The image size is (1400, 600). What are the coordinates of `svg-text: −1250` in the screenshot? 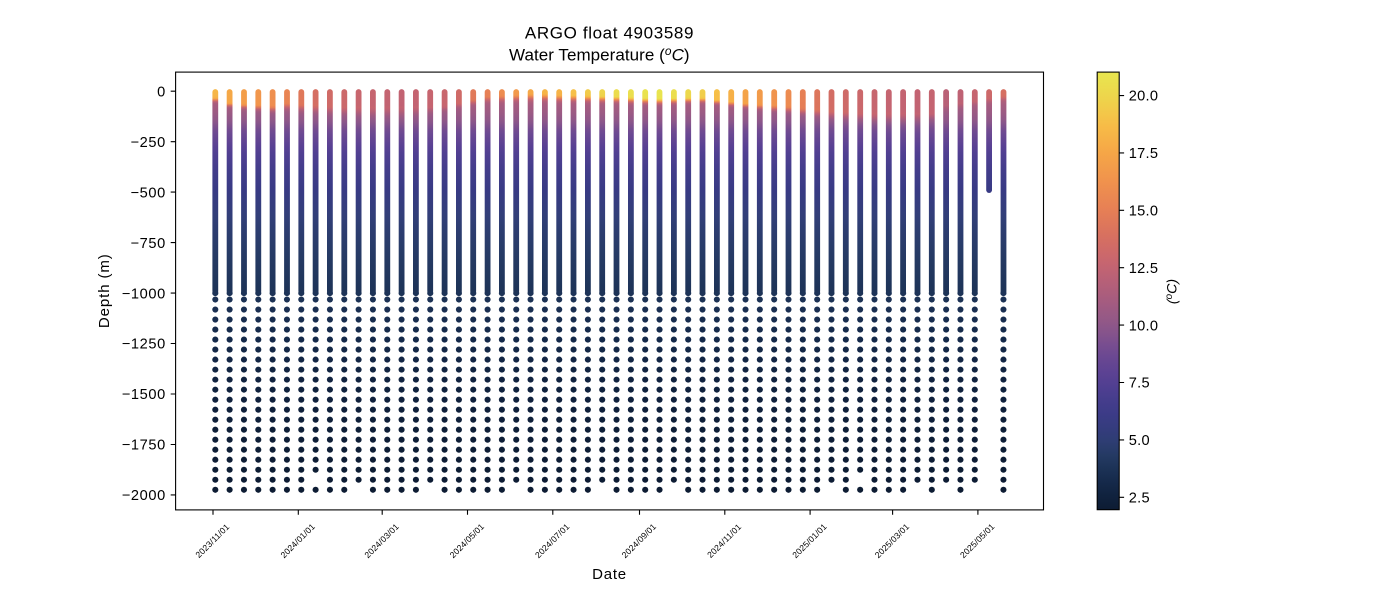 It's located at (144, 345).